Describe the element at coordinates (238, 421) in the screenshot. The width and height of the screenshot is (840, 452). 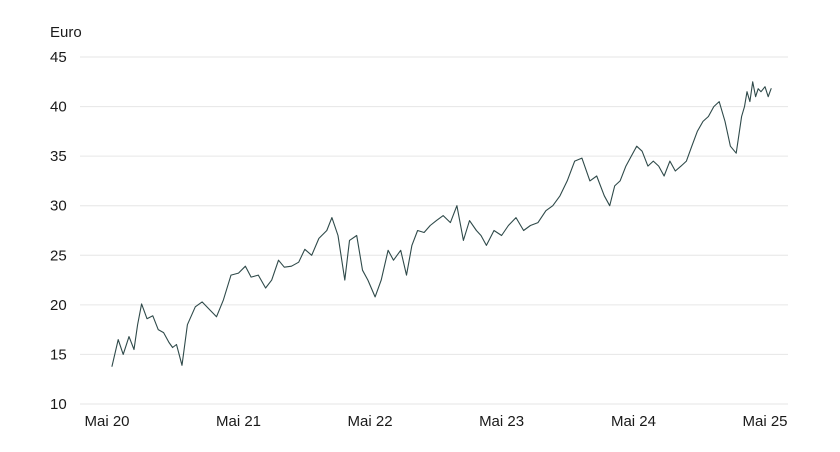
I see `x-tick-label: Mai 21` at that location.